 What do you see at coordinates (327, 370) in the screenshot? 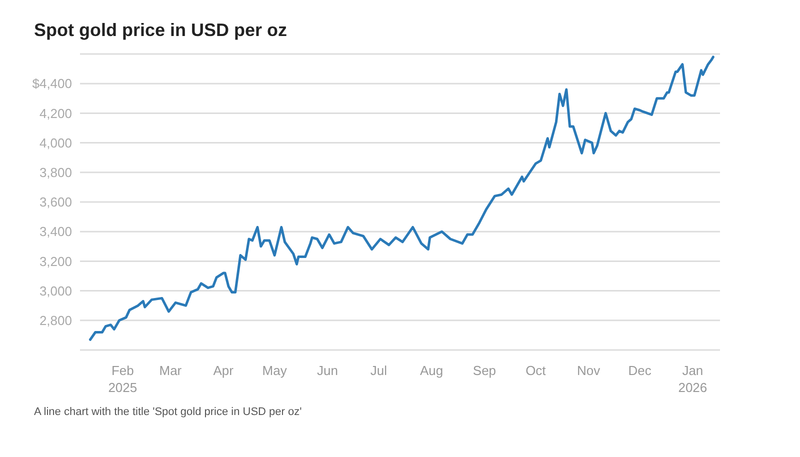
I see `x-tick-label: Jun` at bounding box center [327, 370].